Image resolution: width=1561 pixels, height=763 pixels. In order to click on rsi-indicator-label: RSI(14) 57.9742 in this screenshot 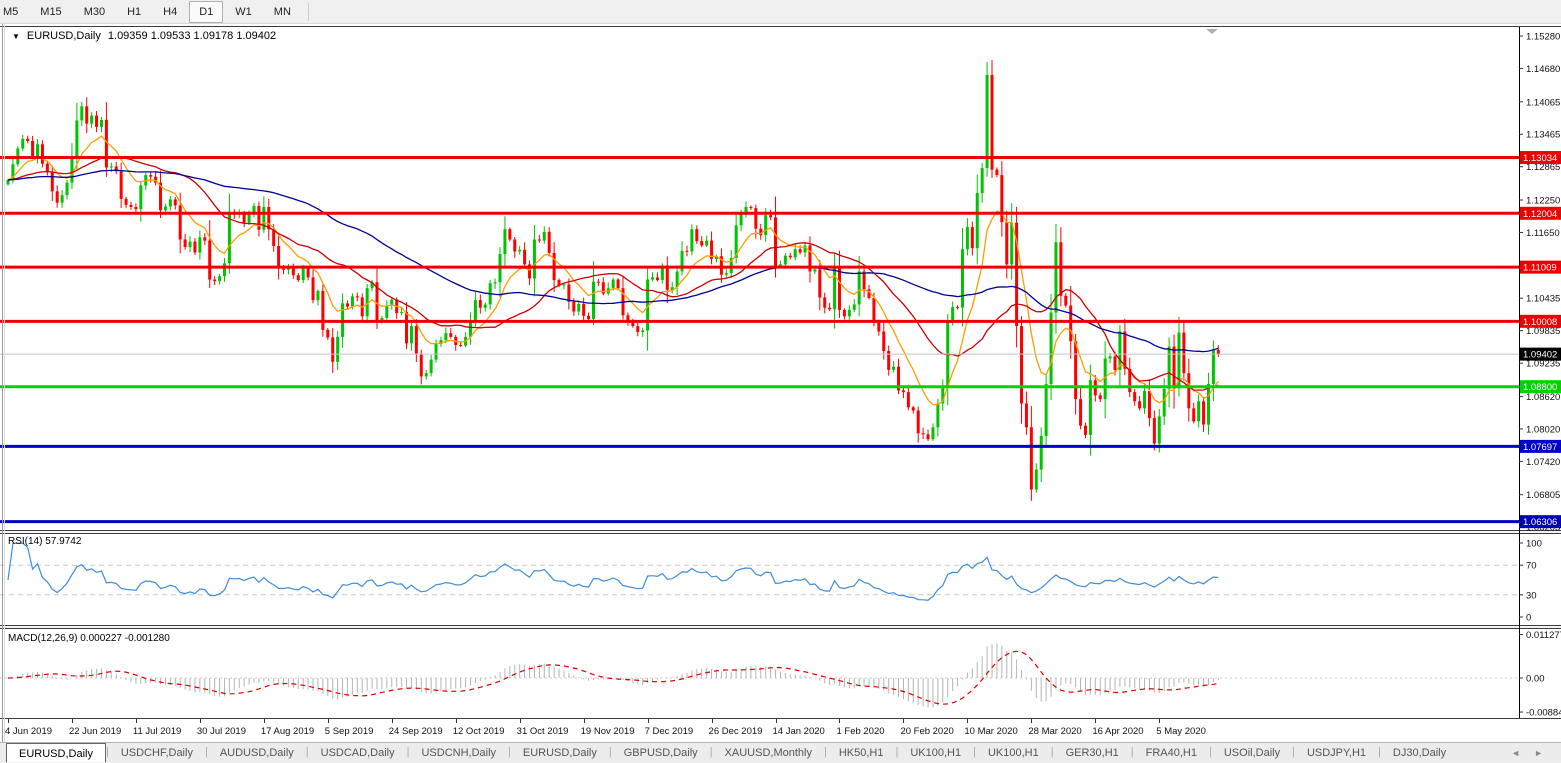, I will do `click(44, 541)`.